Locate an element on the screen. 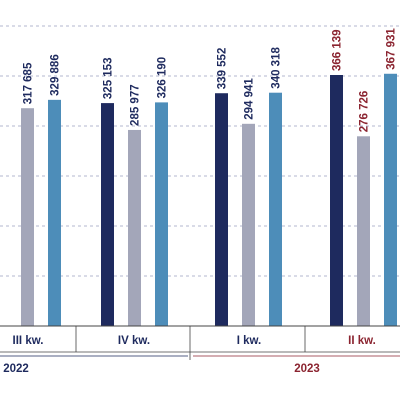 This screenshot has height=400, width=400. value-label: 340 318 is located at coordinates (277, 68).